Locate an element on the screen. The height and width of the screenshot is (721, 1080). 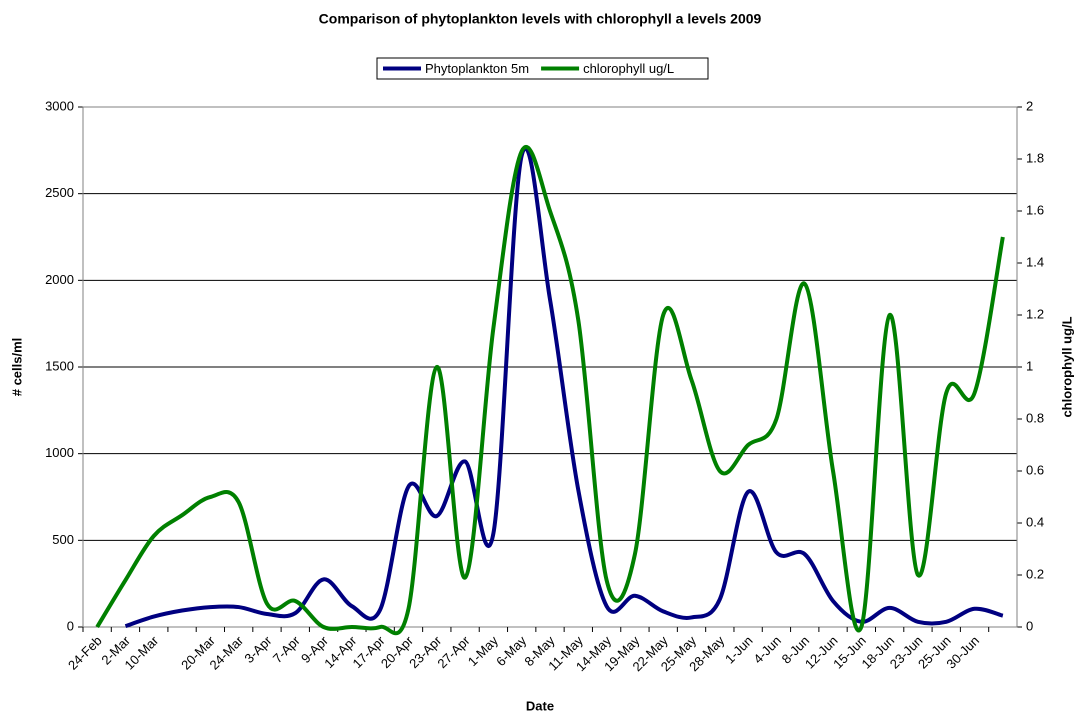
y-tick-label: 2500 is located at coordinates (59, 192).